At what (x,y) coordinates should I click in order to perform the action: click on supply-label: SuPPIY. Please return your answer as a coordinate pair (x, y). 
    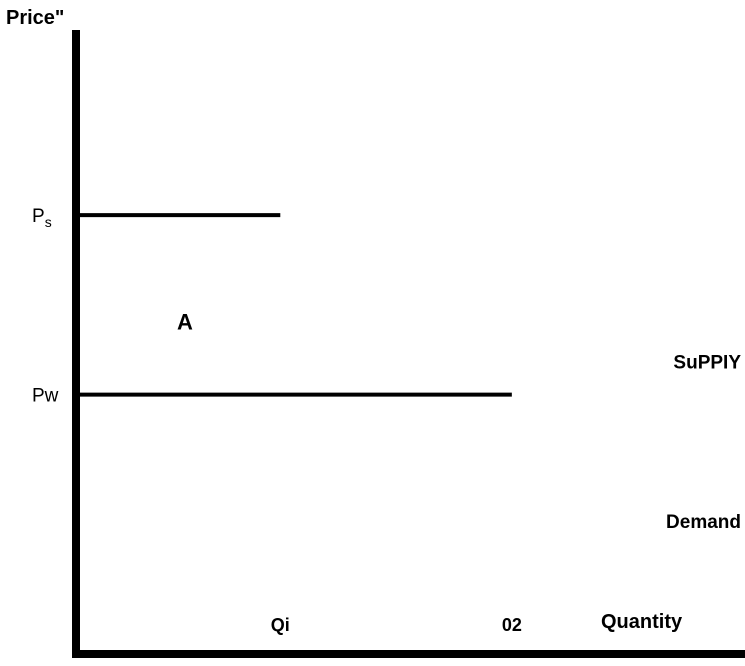
    Looking at the image, I should click on (707, 362).